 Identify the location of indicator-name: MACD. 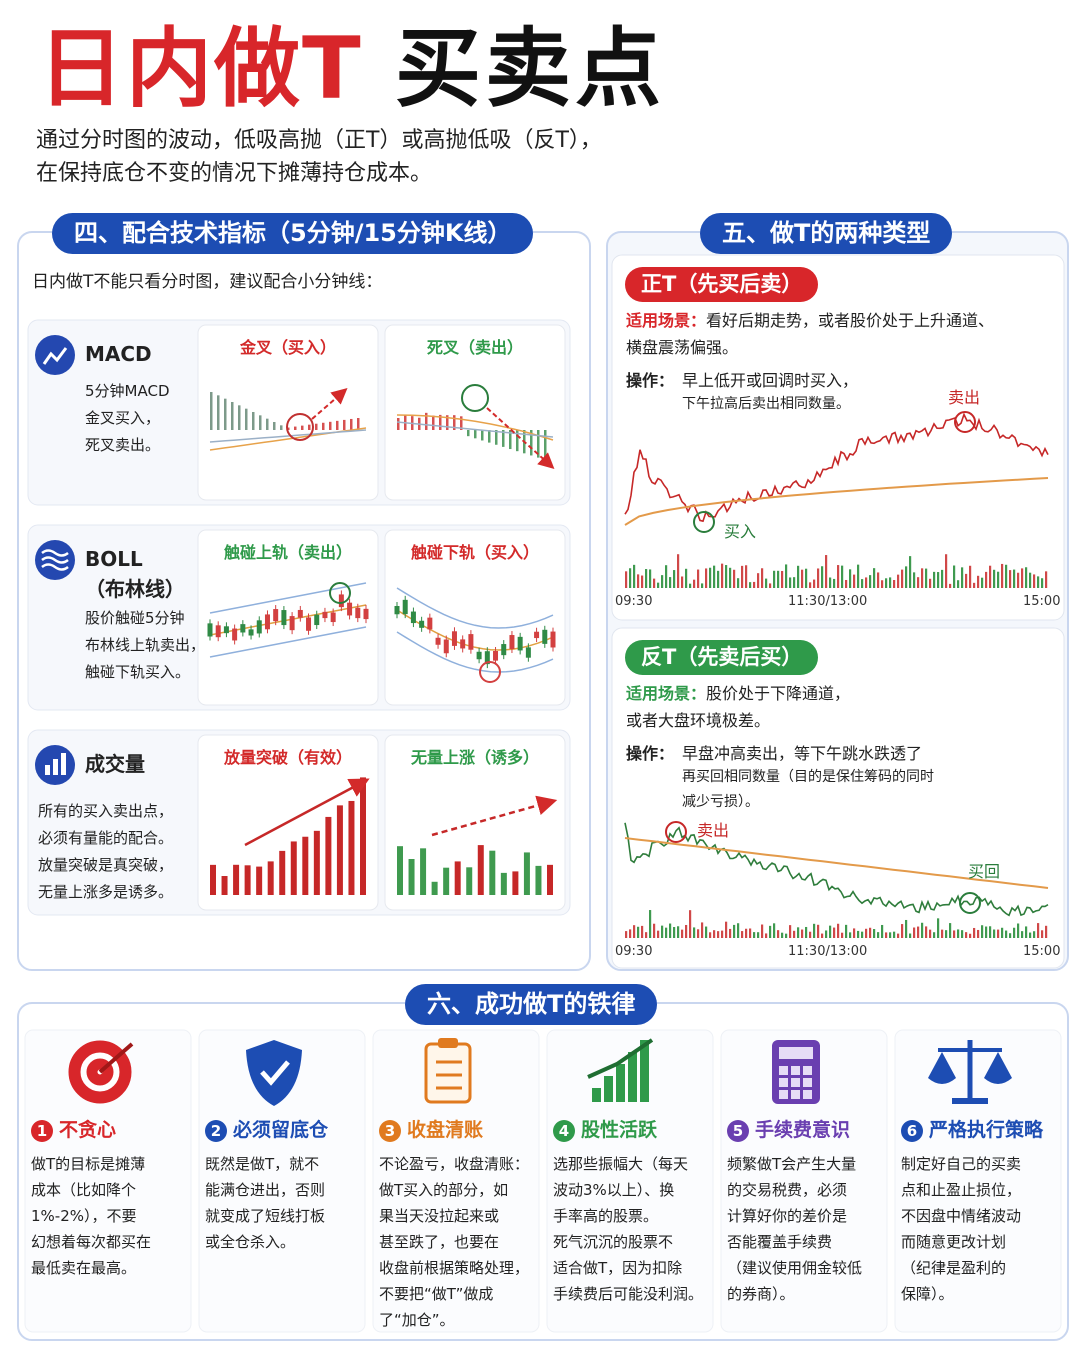
(118, 354).